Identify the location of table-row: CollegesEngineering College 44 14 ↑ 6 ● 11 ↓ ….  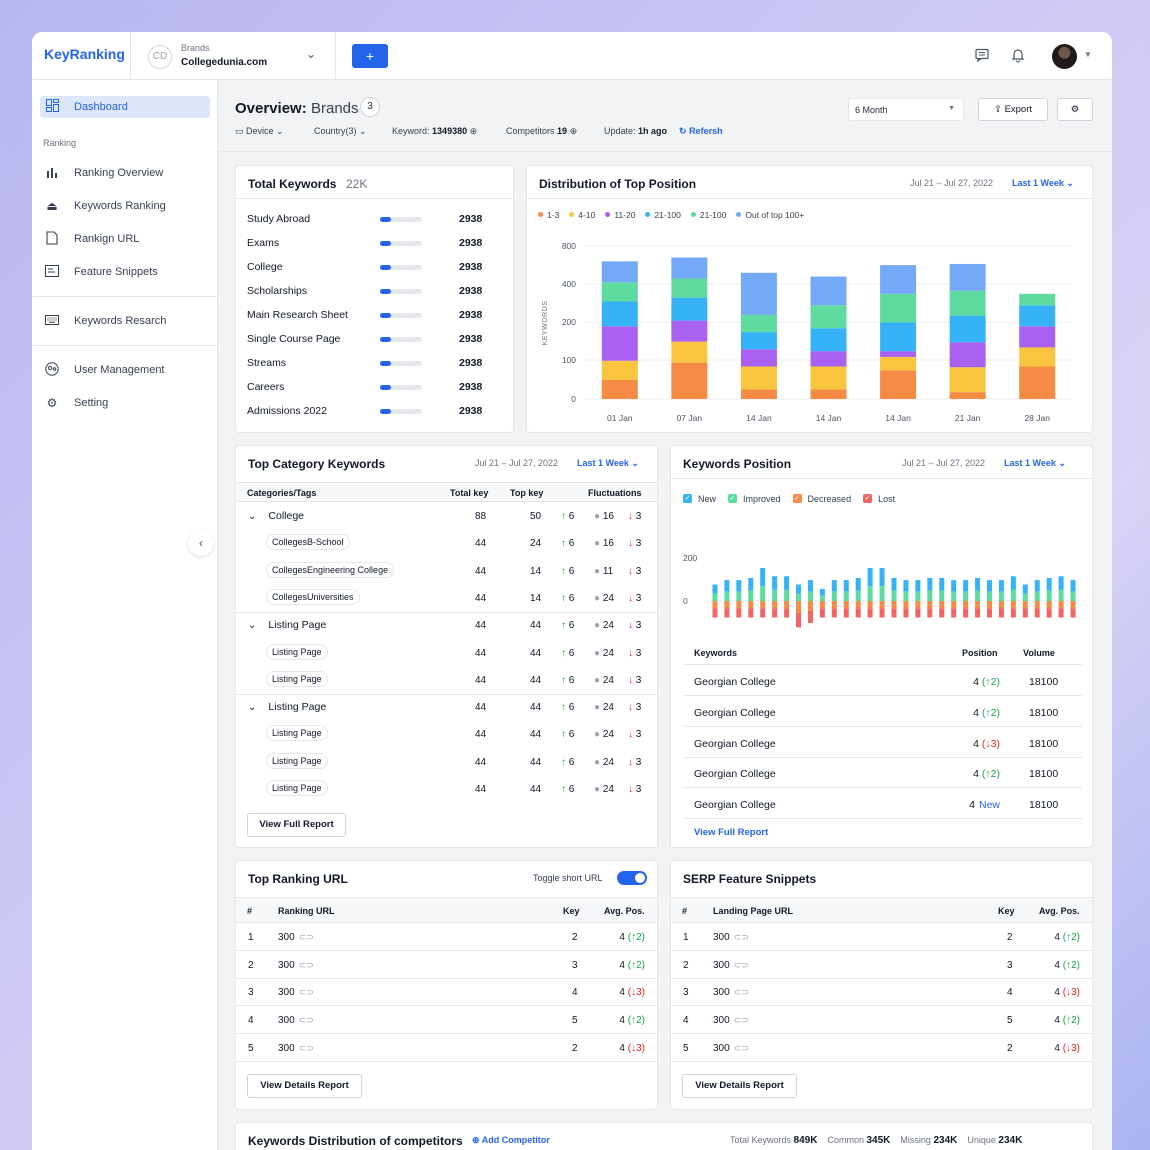
(446, 571).